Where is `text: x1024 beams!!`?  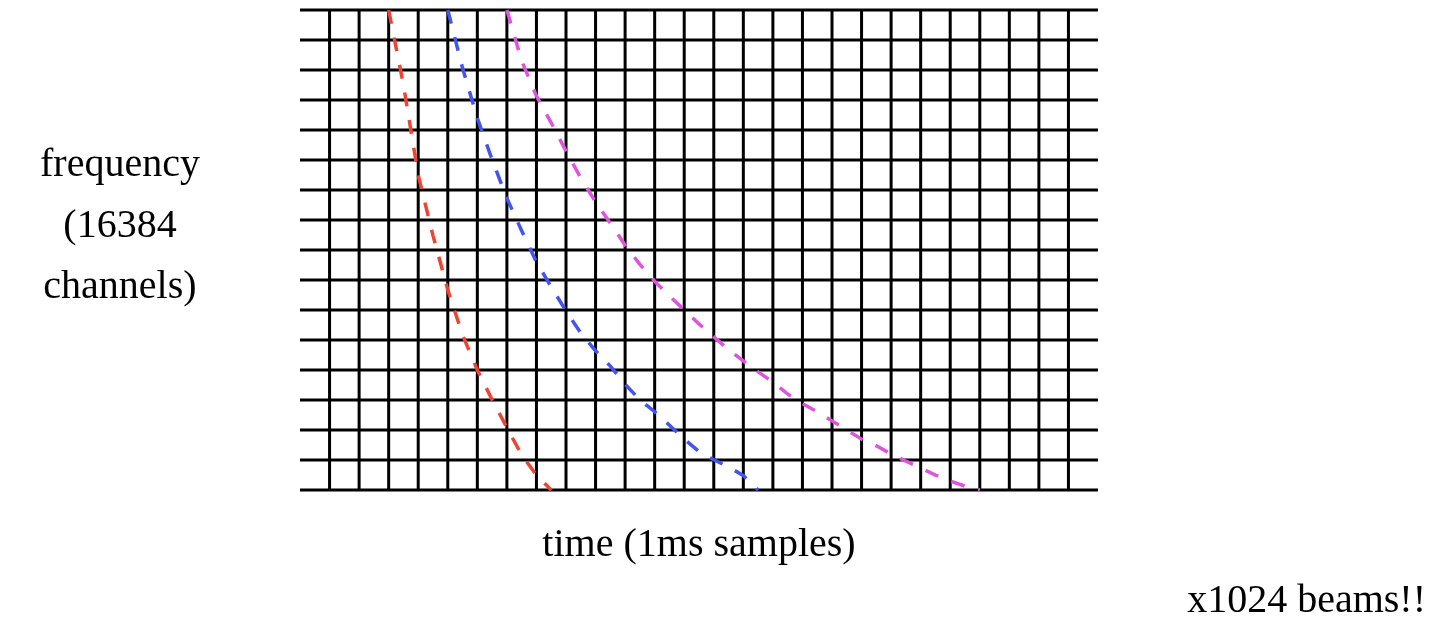 text: x1024 beams!! is located at coordinates (1306, 597).